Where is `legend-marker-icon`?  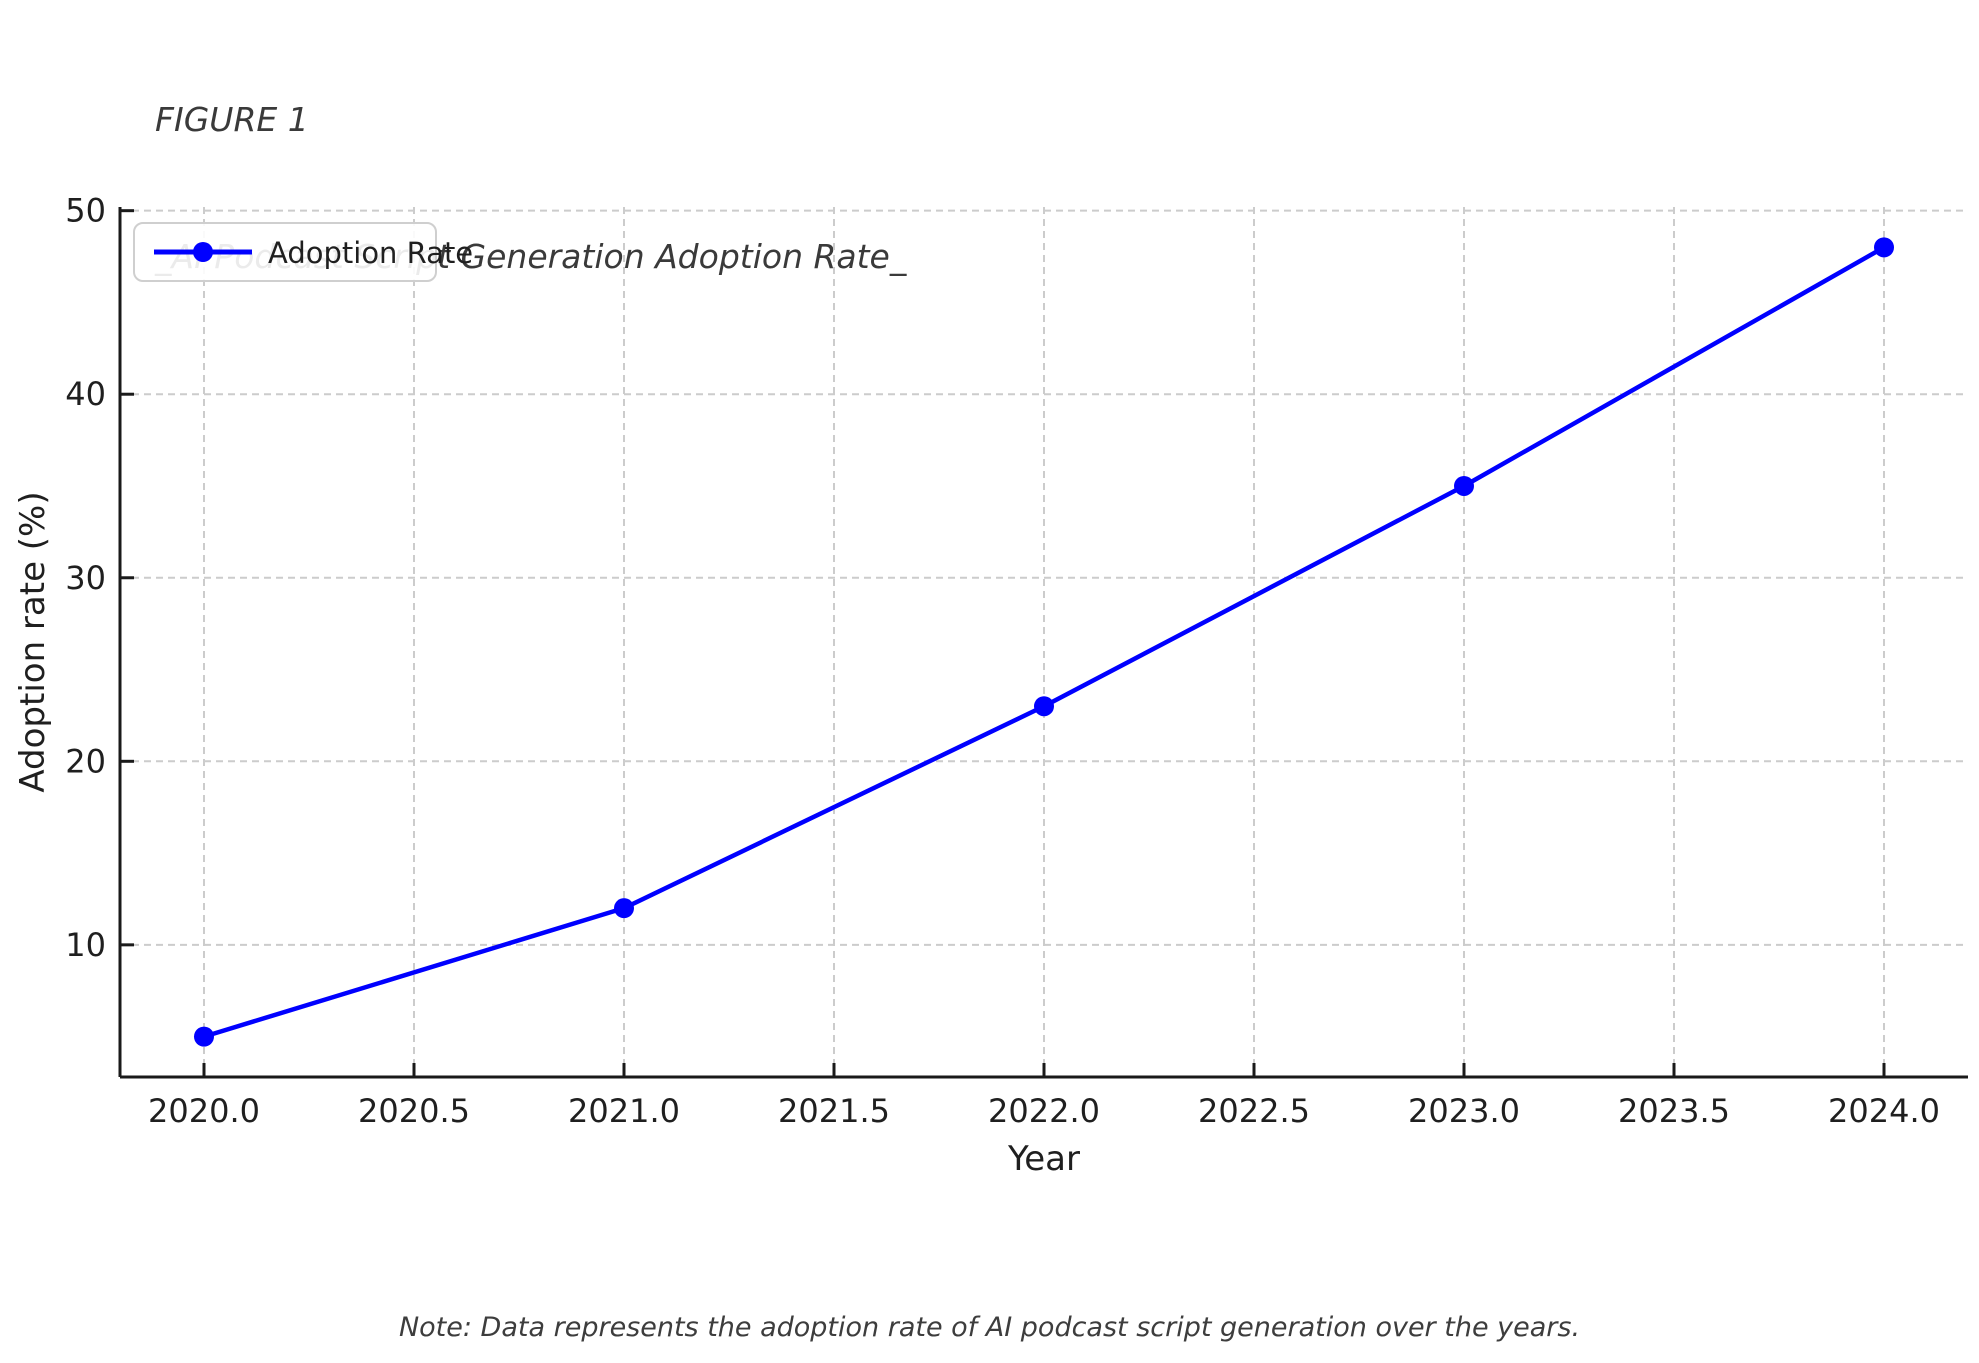
legend-marker-icon is located at coordinates (203, 252).